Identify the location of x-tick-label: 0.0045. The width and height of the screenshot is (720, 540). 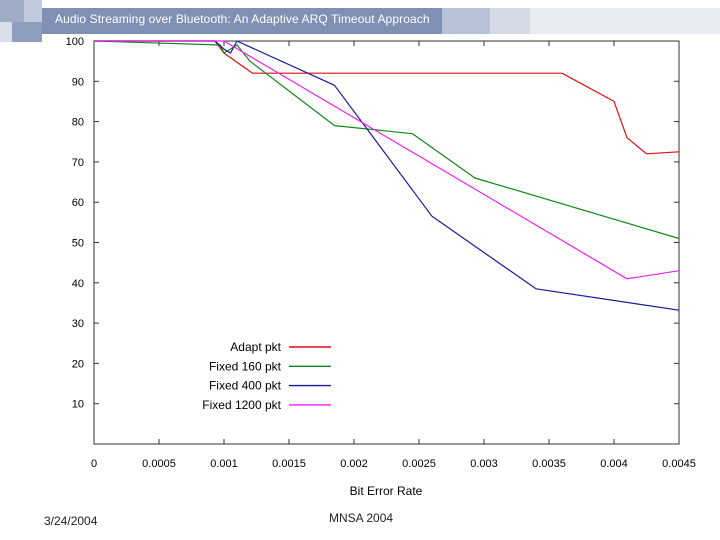
(679, 464).